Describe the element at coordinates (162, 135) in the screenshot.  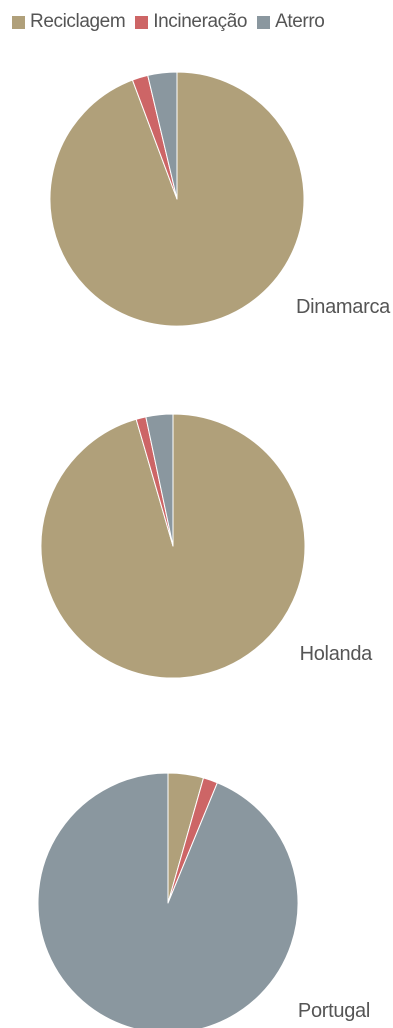
I see `pie-slice-dinamarca-aterro` at that location.